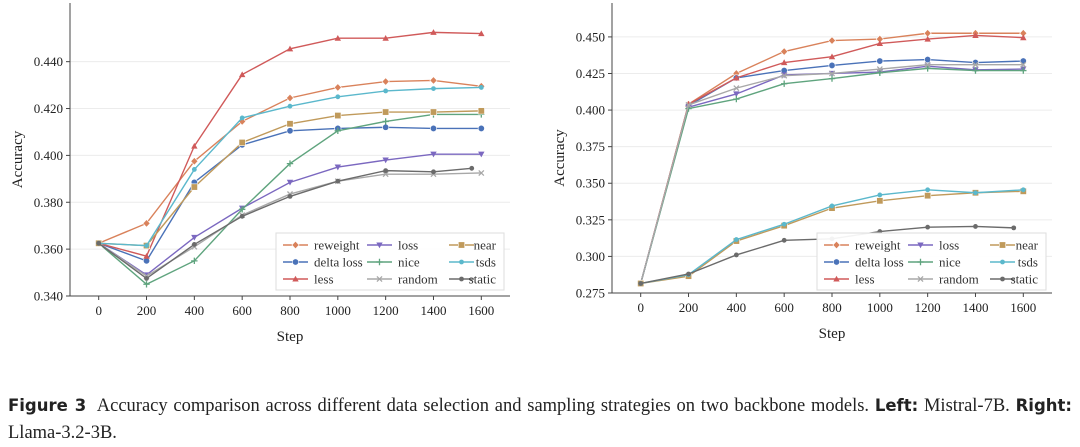 The image size is (1080, 447). What do you see at coordinates (590, 183) in the screenshot?
I see `y-tick-label: 0.350` at bounding box center [590, 183].